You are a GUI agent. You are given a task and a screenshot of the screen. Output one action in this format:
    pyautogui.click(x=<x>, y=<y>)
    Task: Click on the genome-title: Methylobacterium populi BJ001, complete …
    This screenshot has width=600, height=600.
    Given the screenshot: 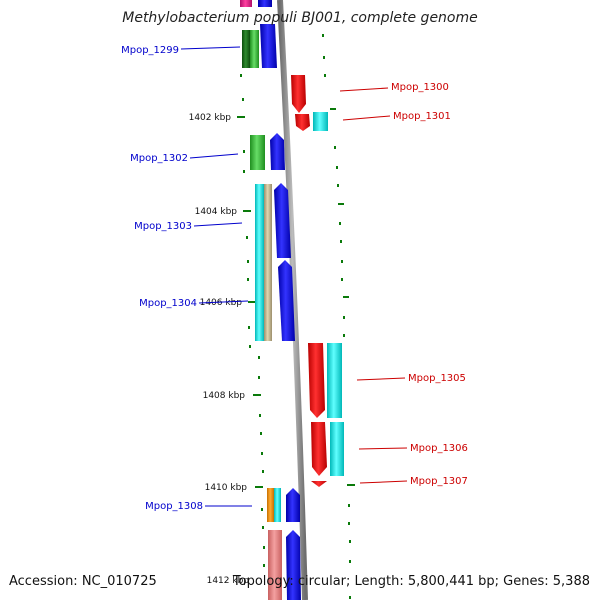 What is the action you would take?
    pyautogui.click(x=300, y=18)
    